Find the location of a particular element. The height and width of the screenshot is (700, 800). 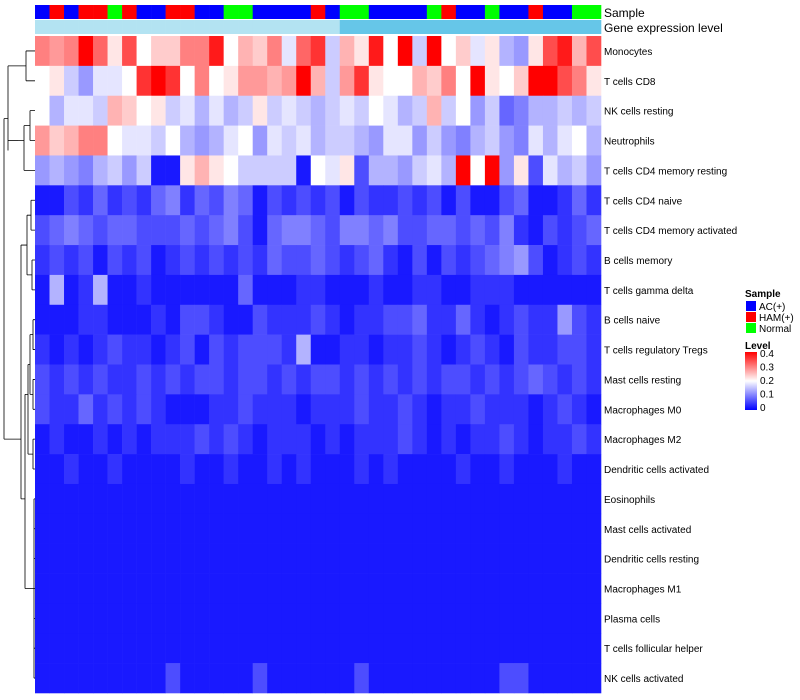

row-label: T cells follicular helper is located at coordinates (653, 649).